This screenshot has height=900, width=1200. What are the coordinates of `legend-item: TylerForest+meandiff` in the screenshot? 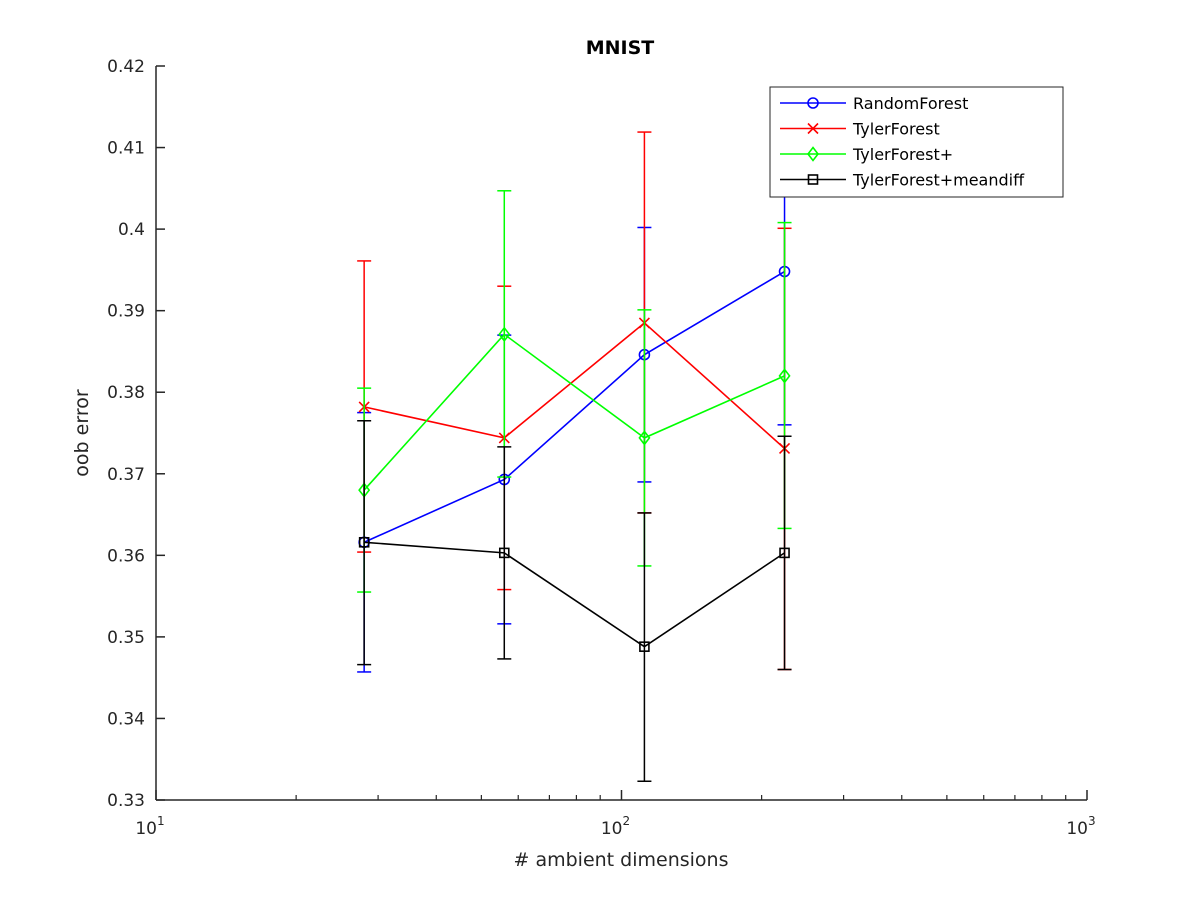 It's located at (902, 180).